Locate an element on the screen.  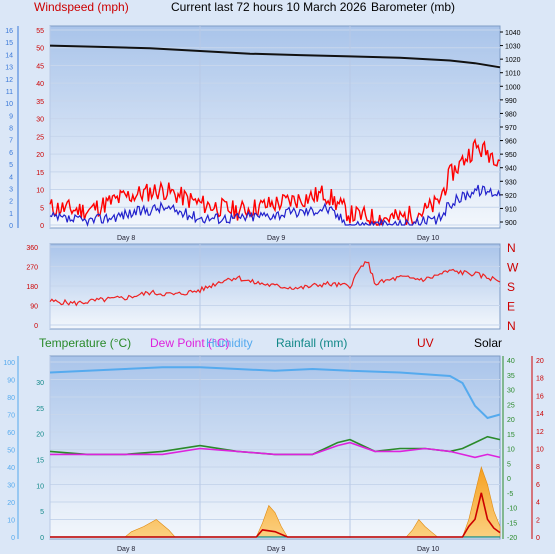
tick-label-bft: 12 is located at coordinates (9, 80).